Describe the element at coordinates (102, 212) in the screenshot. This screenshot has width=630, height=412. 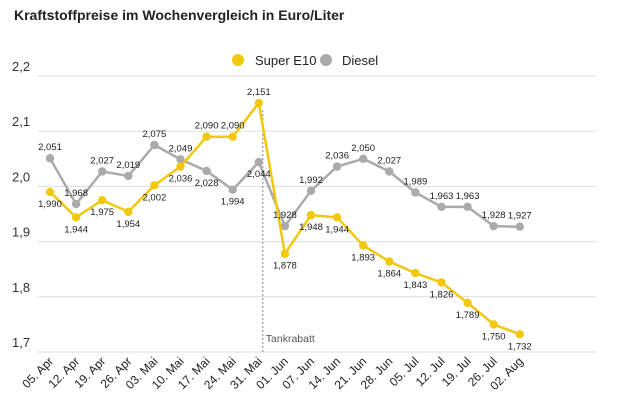
I see `data-label-super-e10: 1,975` at that location.